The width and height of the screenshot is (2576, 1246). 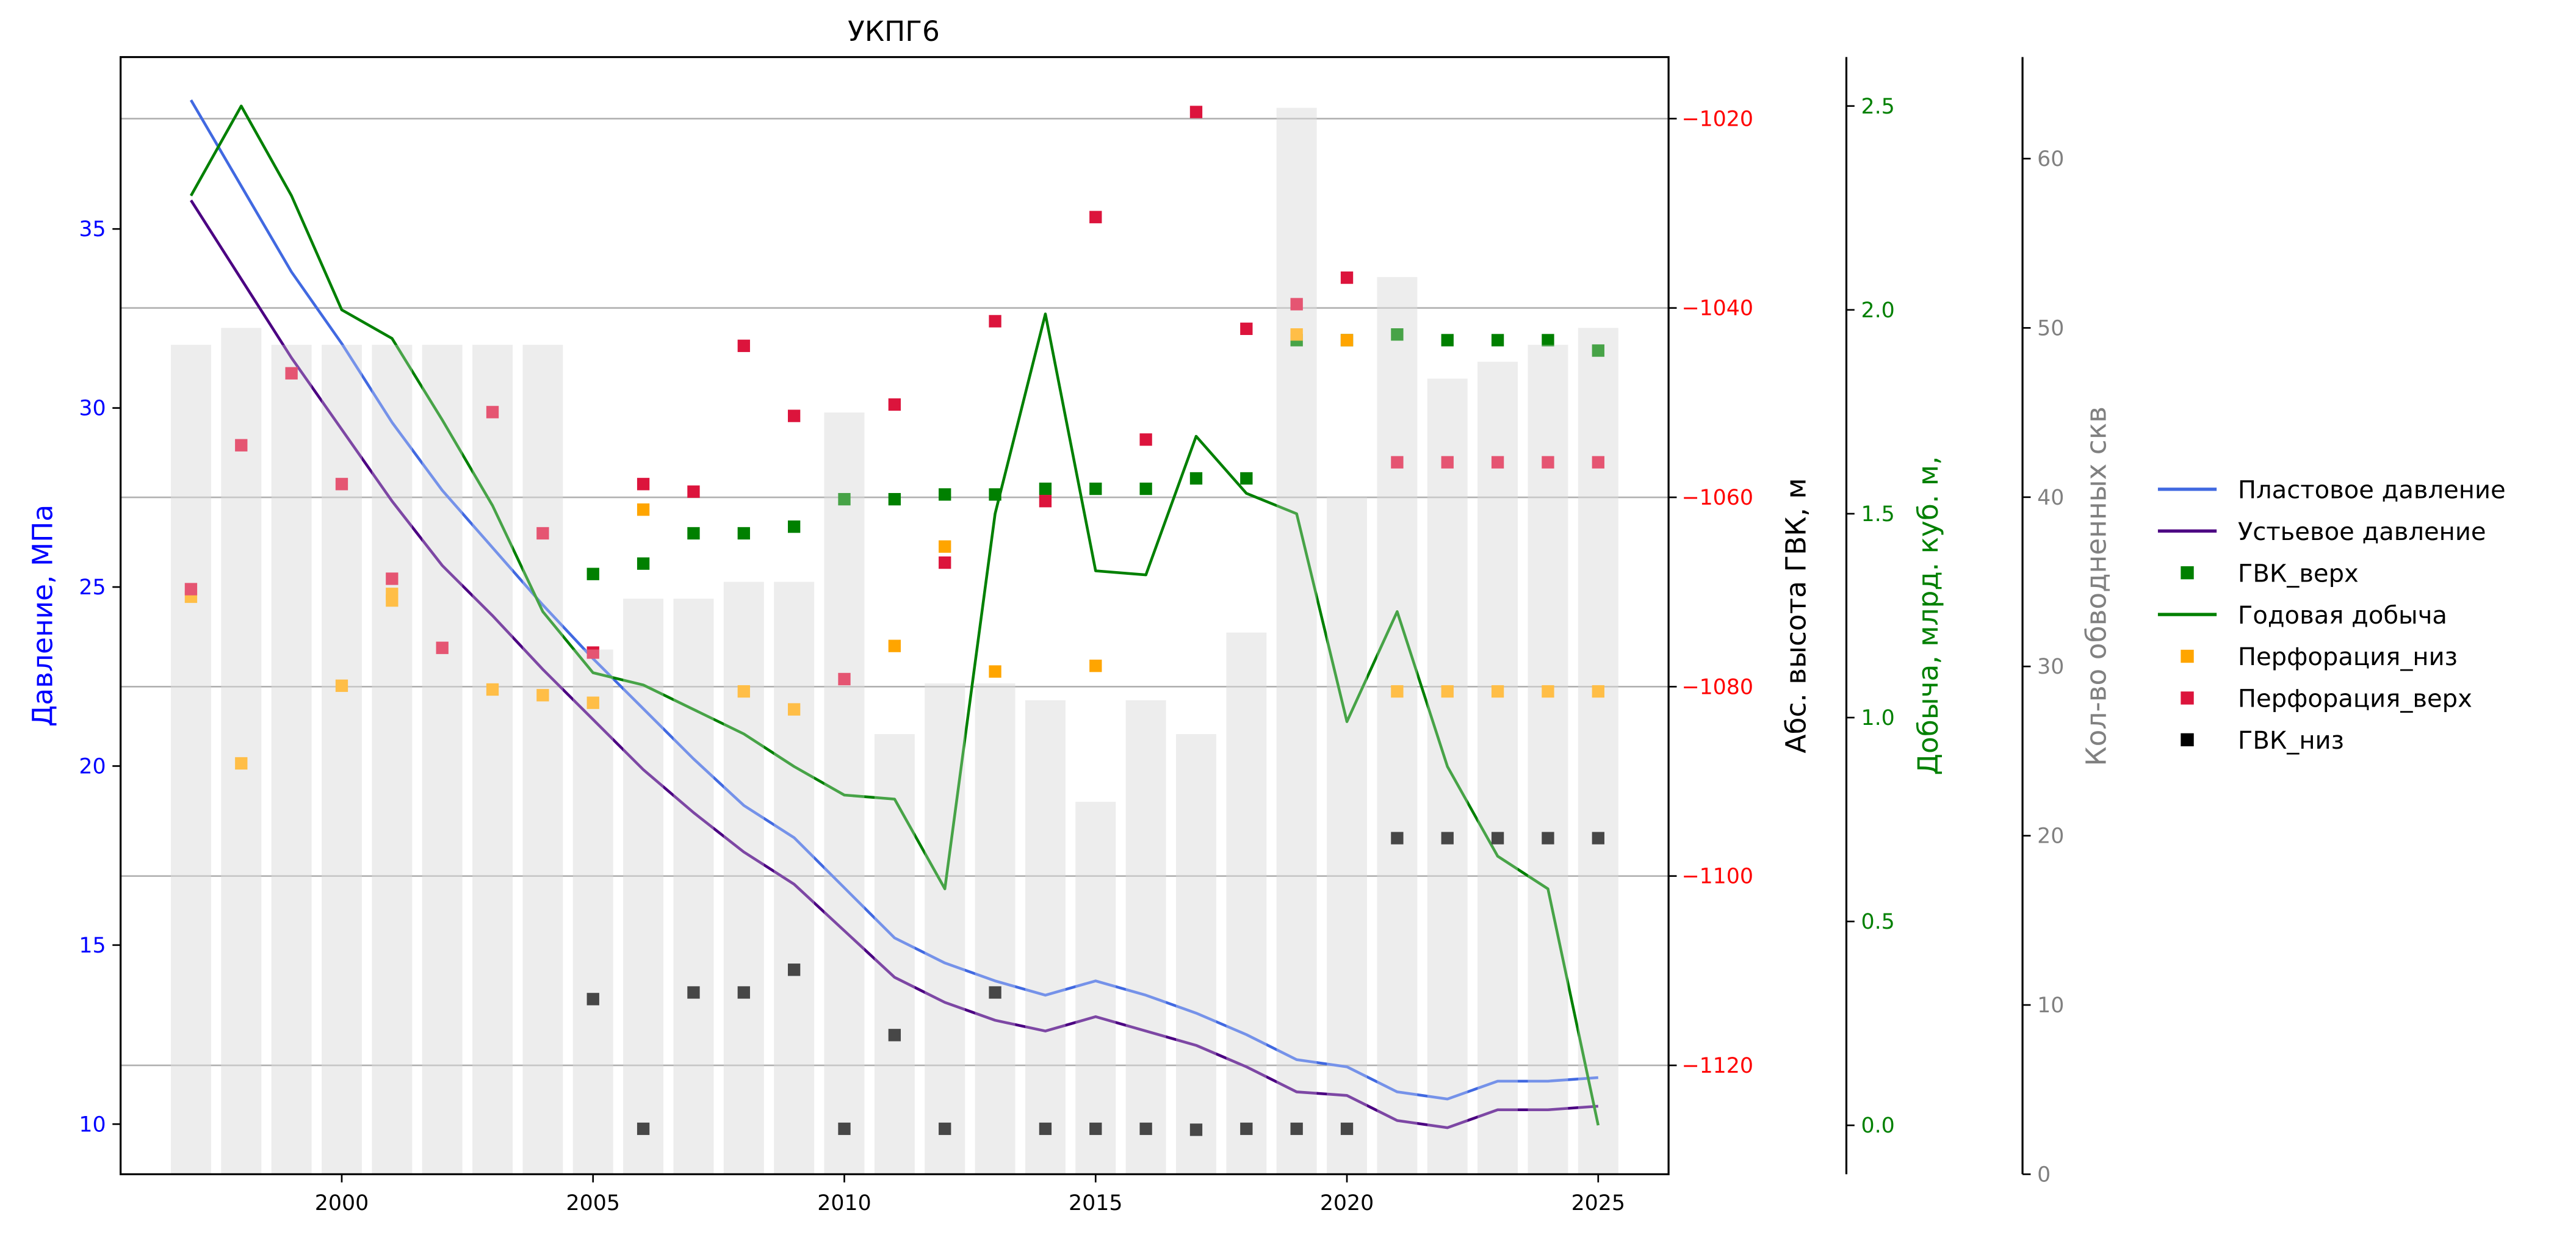 What do you see at coordinates (1877, 310) in the screenshot?
I see `production-tick-label: 2.0` at bounding box center [1877, 310].